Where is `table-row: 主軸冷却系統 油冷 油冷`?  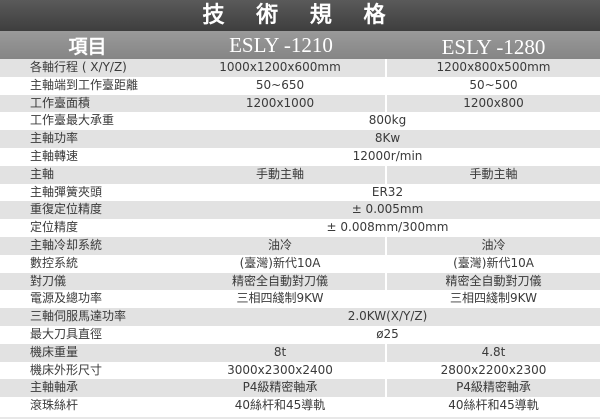
table-row: 主軸冷却系統 油冷 油冷 is located at coordinates (300, 245).